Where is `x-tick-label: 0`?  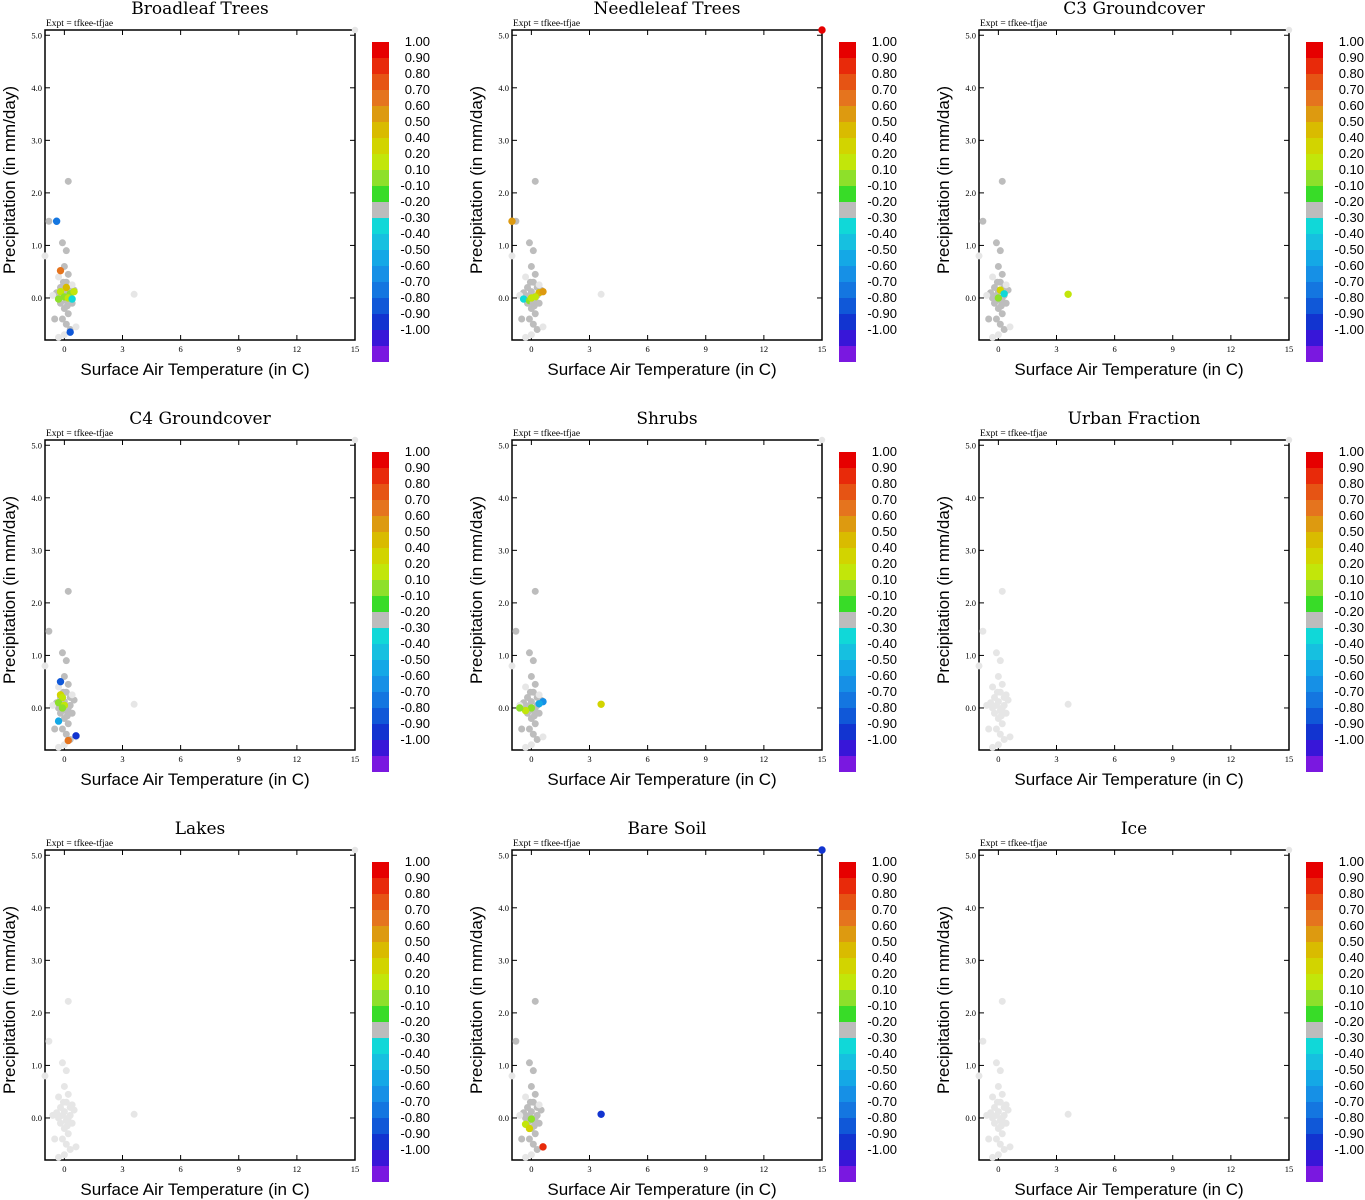
x-tick-label: 0 is located at coordinates (998, 1169).